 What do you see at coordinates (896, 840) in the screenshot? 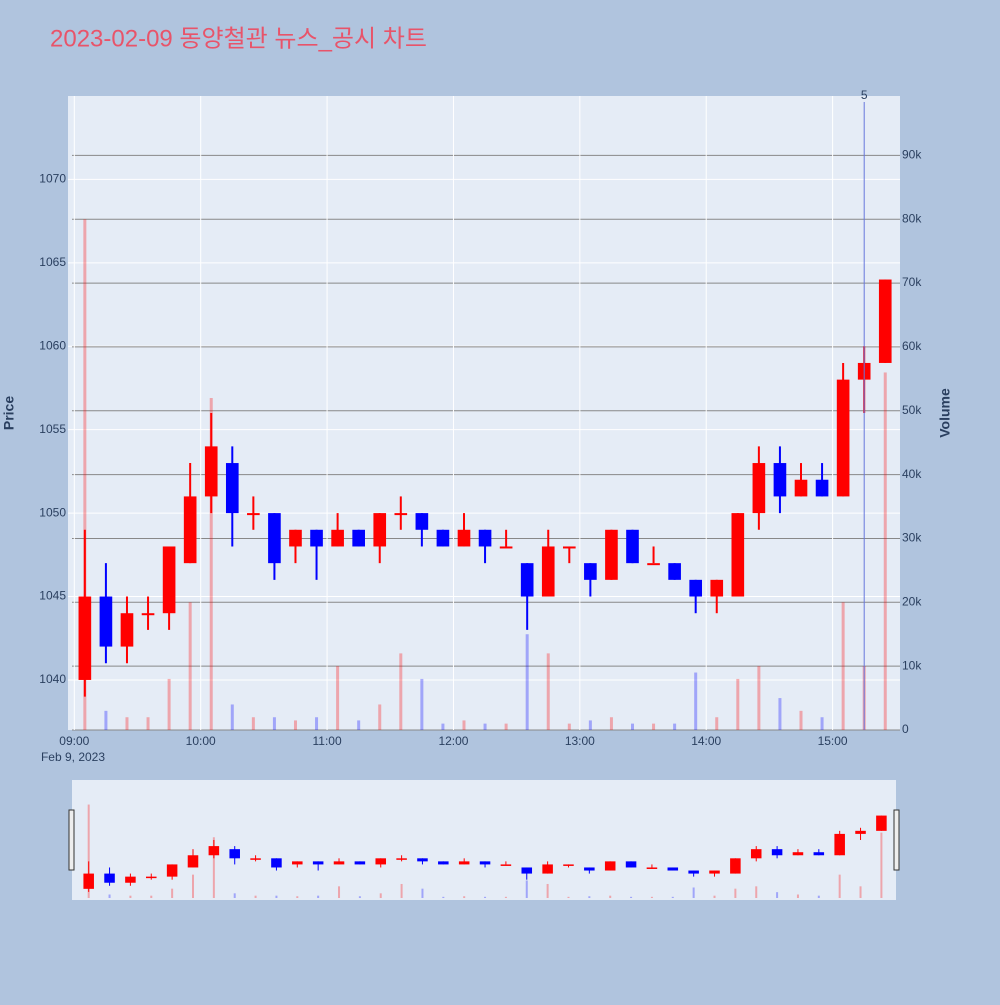
I see `range-handle-right` at bounding box center [896, 840].